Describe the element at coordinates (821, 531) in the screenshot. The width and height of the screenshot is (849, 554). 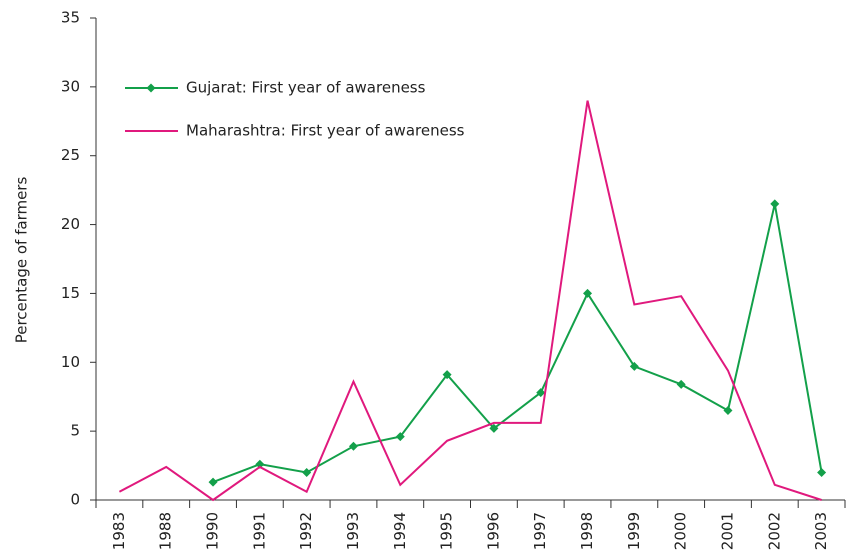
I see `x-tick-label: 2003` at that location.